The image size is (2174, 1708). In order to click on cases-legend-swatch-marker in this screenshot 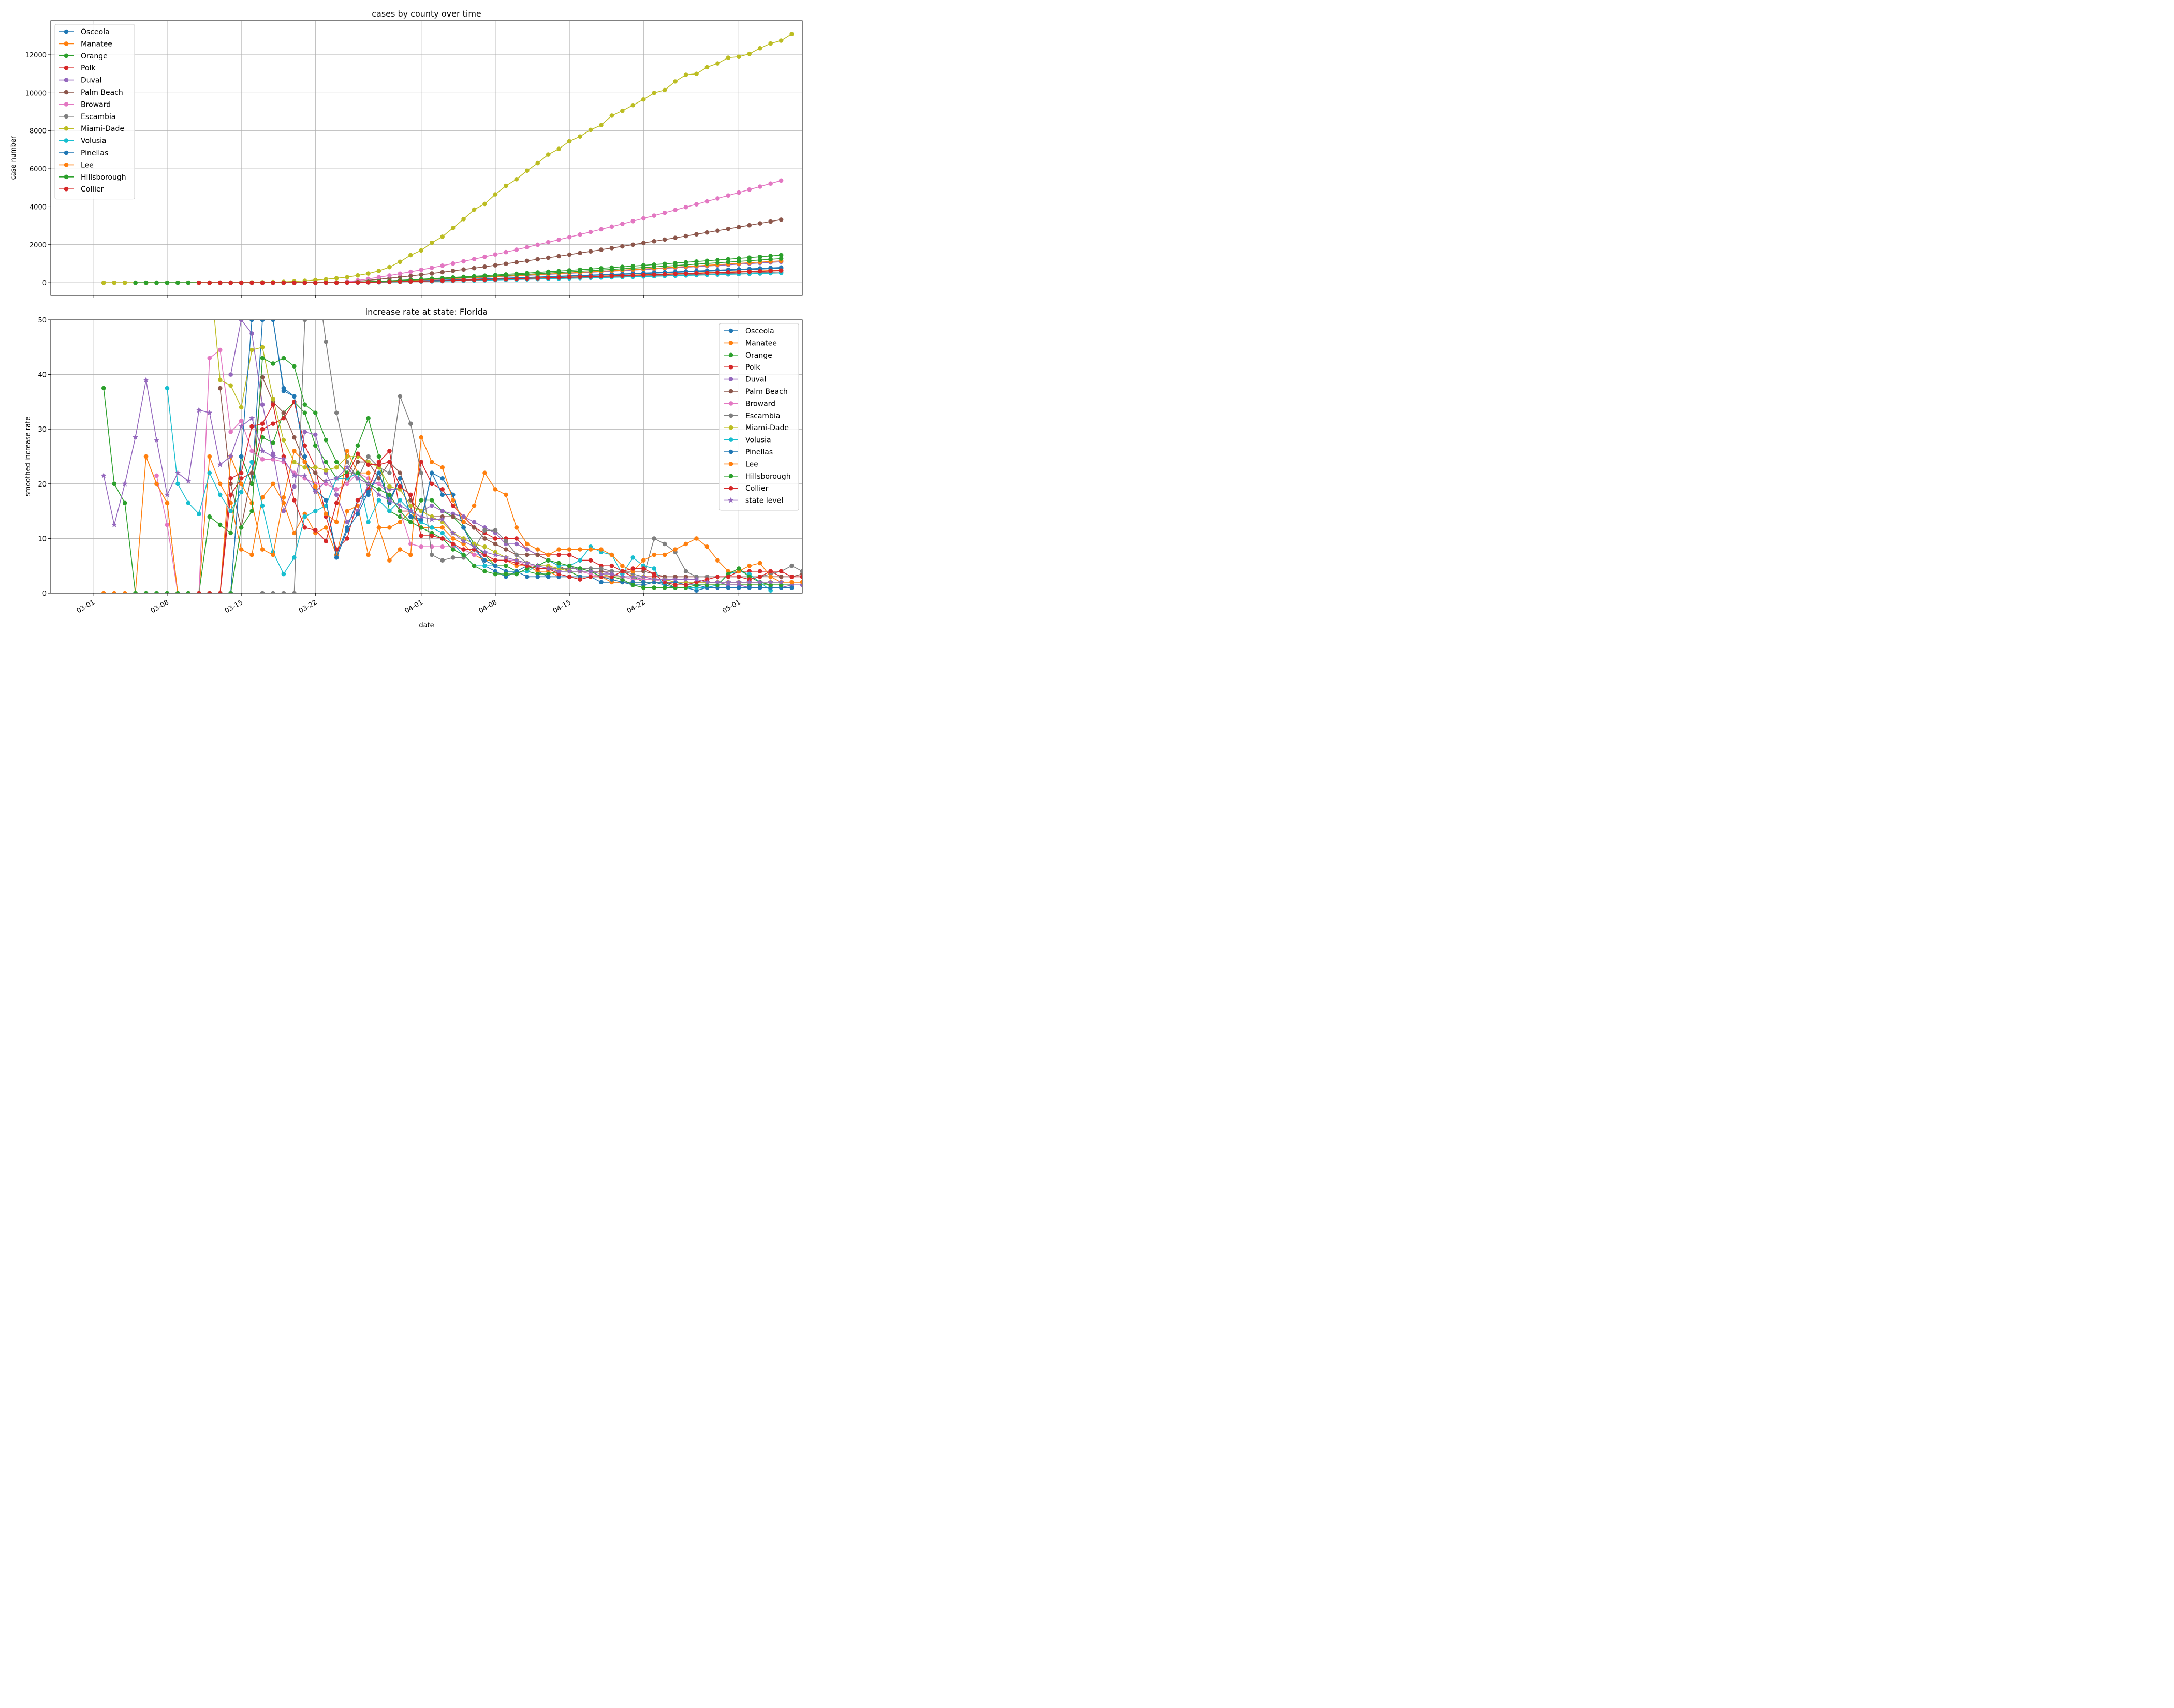, I will do `click(66, 104)`.